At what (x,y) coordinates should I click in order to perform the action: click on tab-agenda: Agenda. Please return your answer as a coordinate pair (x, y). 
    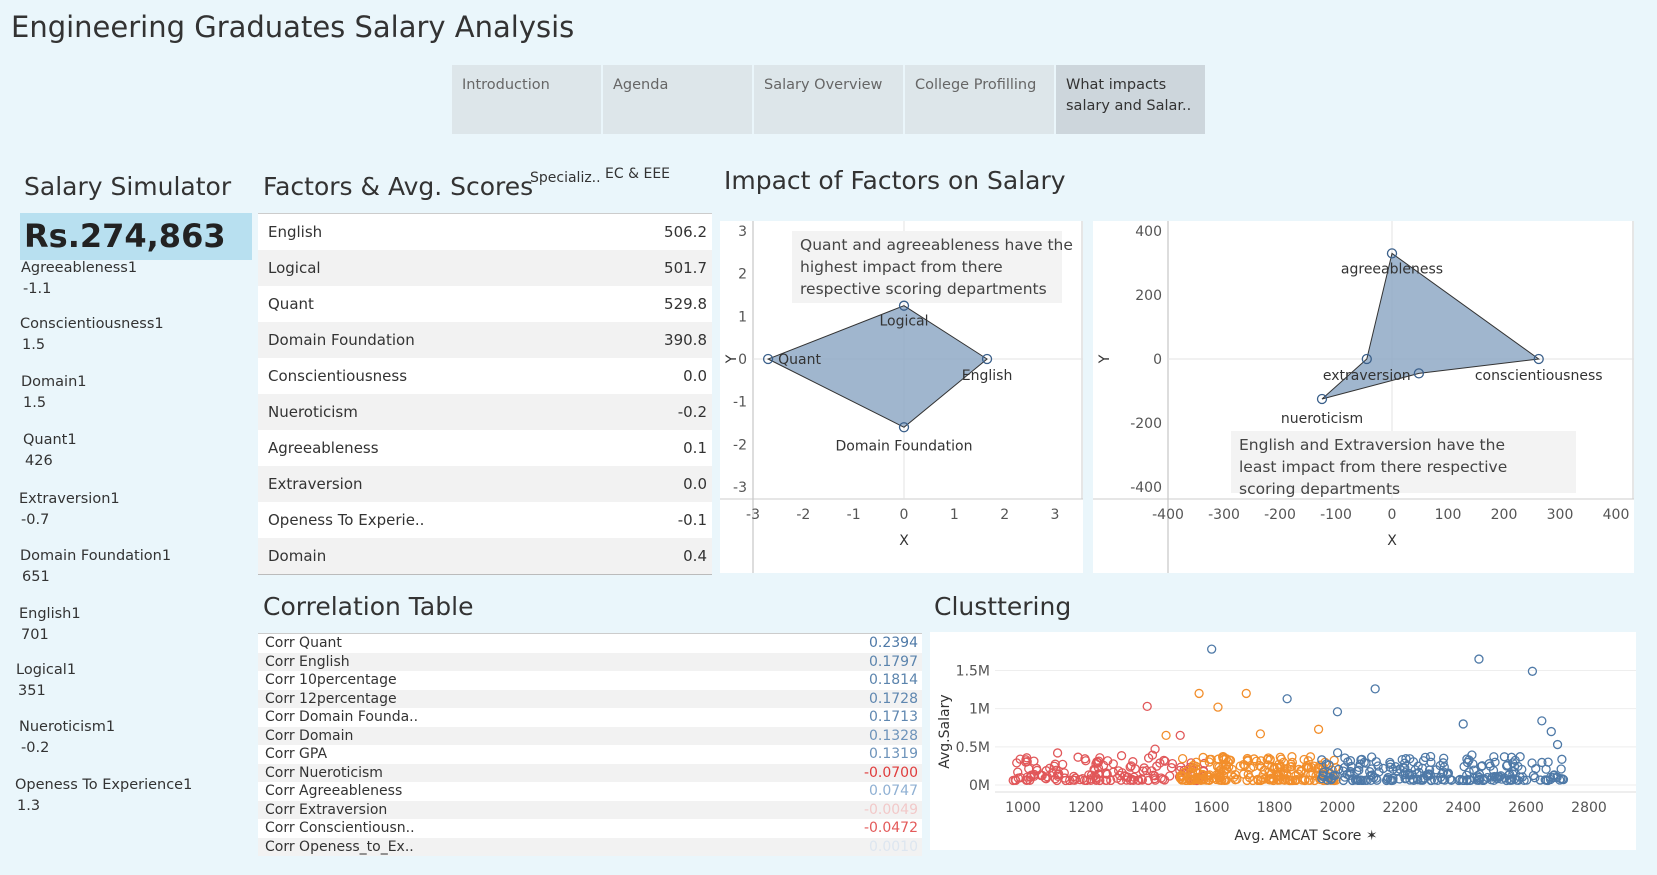
    Looking at the image, I should click on (677, 99).